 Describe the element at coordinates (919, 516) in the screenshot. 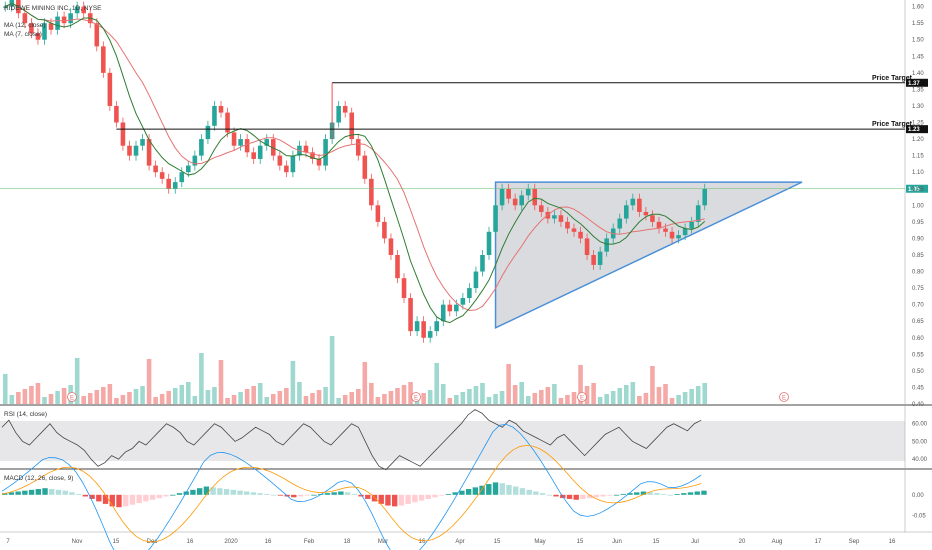

I see `macd-tick-label: -0.05` at that location.